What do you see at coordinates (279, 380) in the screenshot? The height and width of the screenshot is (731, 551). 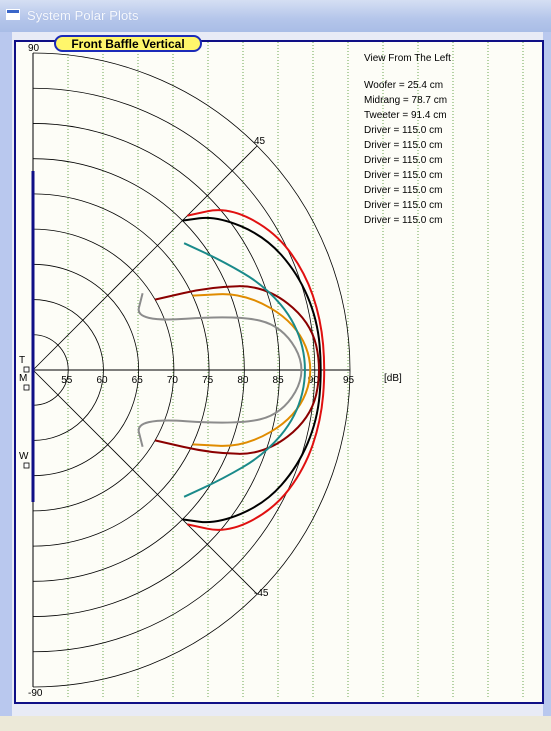 I see `radial-tick-label: 85` at bounding box center [279, 380].